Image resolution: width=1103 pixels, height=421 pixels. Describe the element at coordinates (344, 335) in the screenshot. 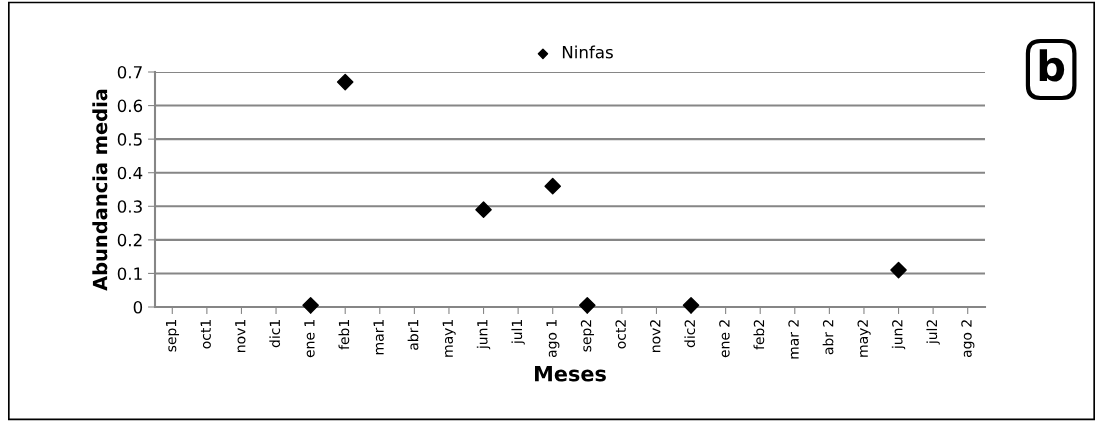

I see `x-tick-label: feb1` at that location.